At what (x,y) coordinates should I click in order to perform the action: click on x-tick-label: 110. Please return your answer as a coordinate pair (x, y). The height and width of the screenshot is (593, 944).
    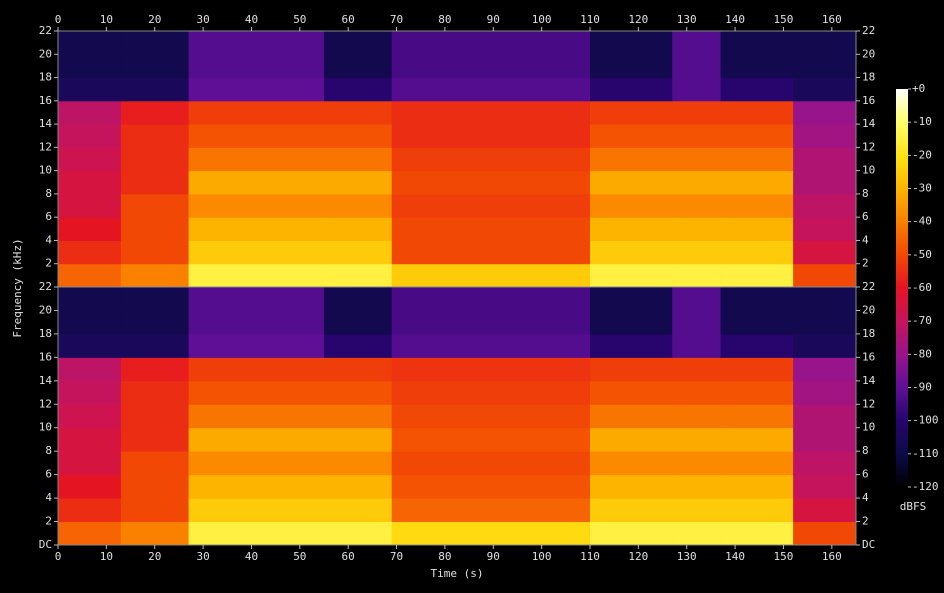
    Looking at the image, I should click on (590, 19).